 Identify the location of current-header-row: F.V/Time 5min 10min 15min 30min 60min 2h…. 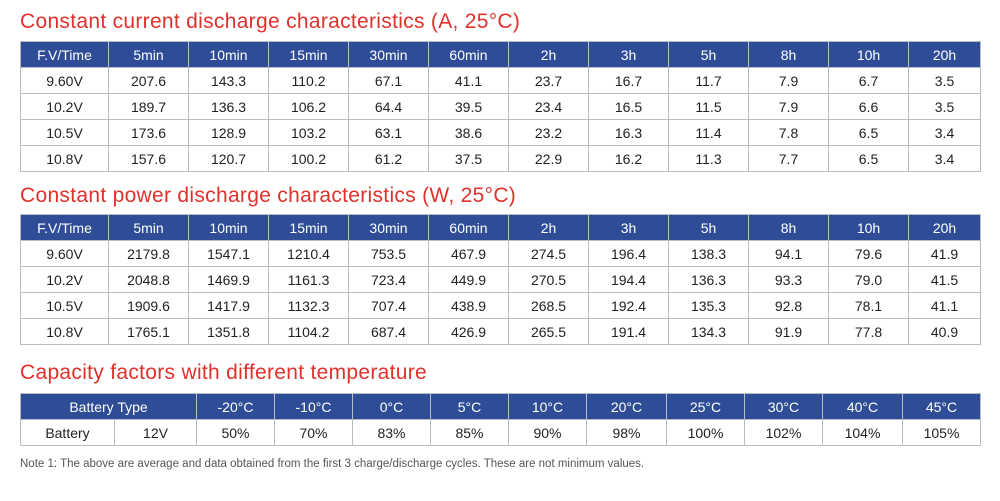
(500, 54).